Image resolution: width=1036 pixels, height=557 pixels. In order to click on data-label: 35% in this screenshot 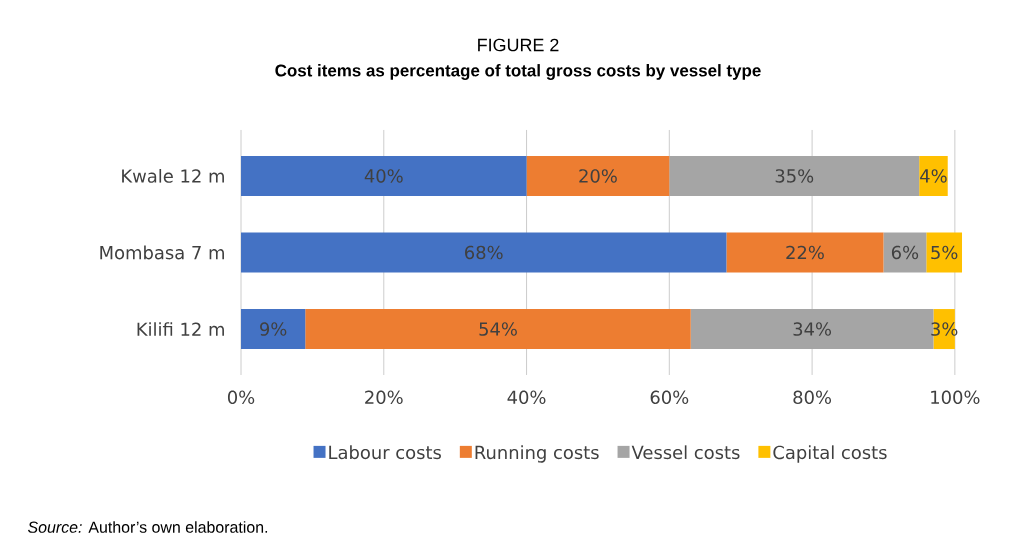, I will do `click(794, 176)`.